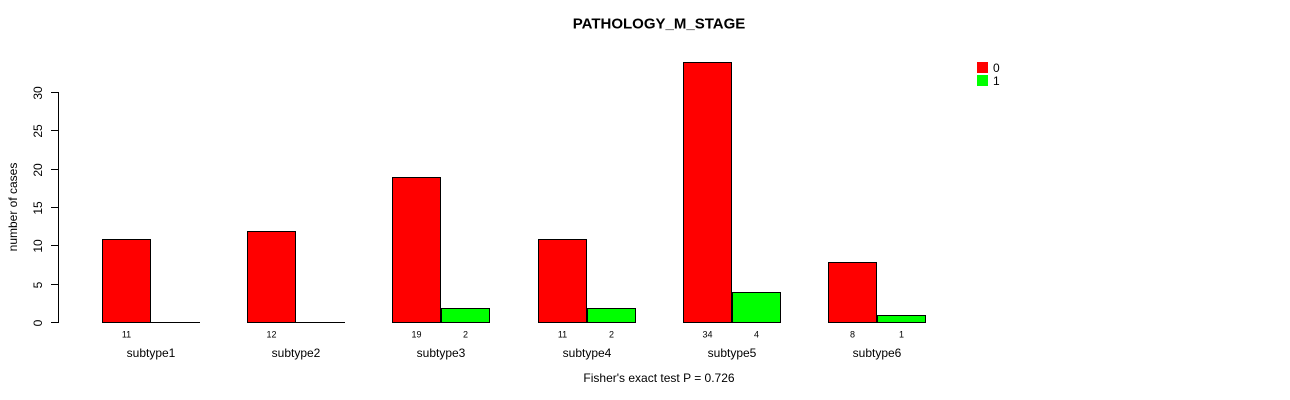 The image size is (1290, 400). What do you see at coordinates (852, 292) in the screenshot?
I see `bar-0-subtype6` at bounding box center [852, 292].